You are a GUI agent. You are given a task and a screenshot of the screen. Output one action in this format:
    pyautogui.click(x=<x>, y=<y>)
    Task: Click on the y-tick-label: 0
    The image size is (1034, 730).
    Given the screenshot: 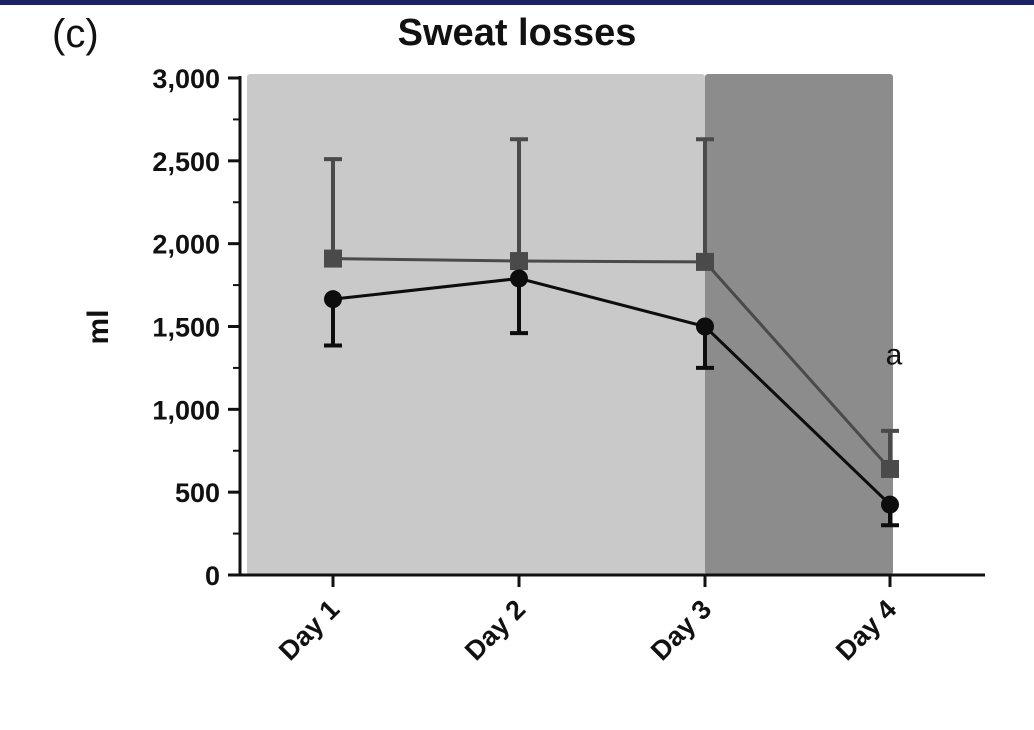 What is the action you would take?
    pyautogui.click(x=212, y=576)
    